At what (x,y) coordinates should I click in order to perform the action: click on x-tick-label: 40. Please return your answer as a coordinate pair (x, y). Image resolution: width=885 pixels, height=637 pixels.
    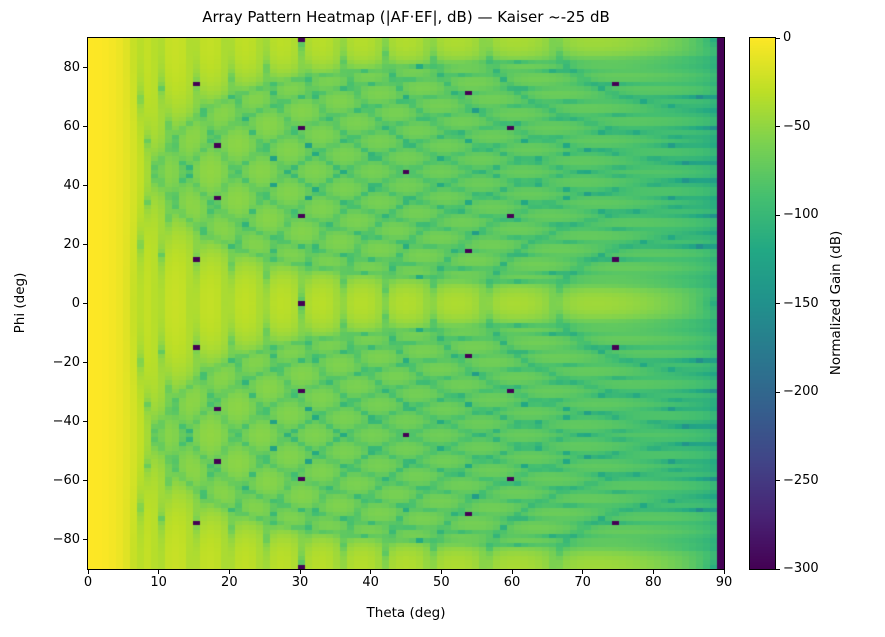
    Looking at the image, I should click on (370, 582).